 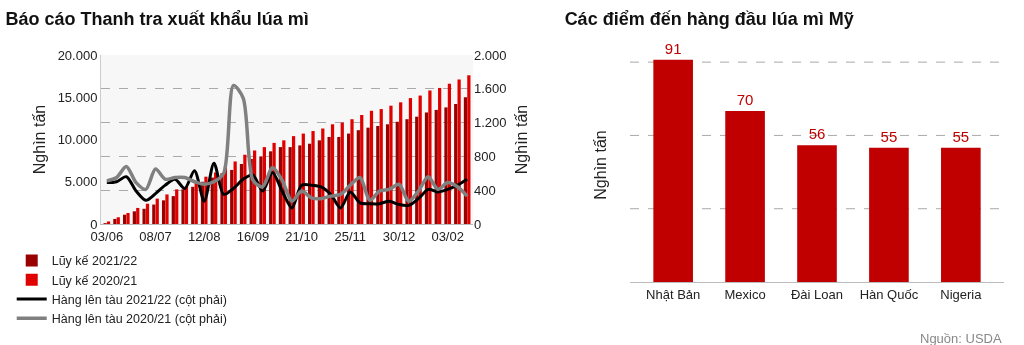 What do you see at coordinates (204, 236) in the screenshot?
I see `x-tick-label: 12/08` at bounding box center [204, 236].